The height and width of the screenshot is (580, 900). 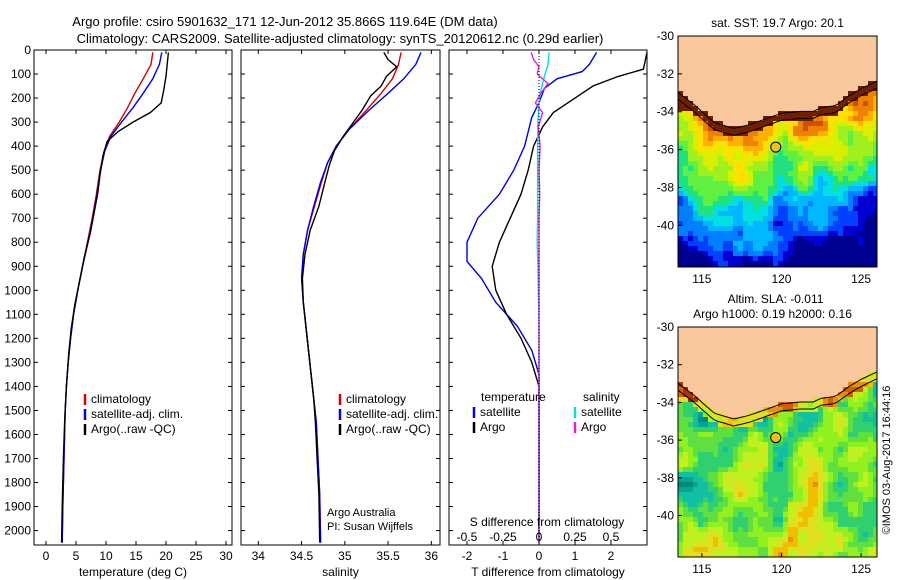 What do you see at coordinates (46, 556) in the screenshot?
I see `x-tick-label: 0` at bounding box center [46, 556].